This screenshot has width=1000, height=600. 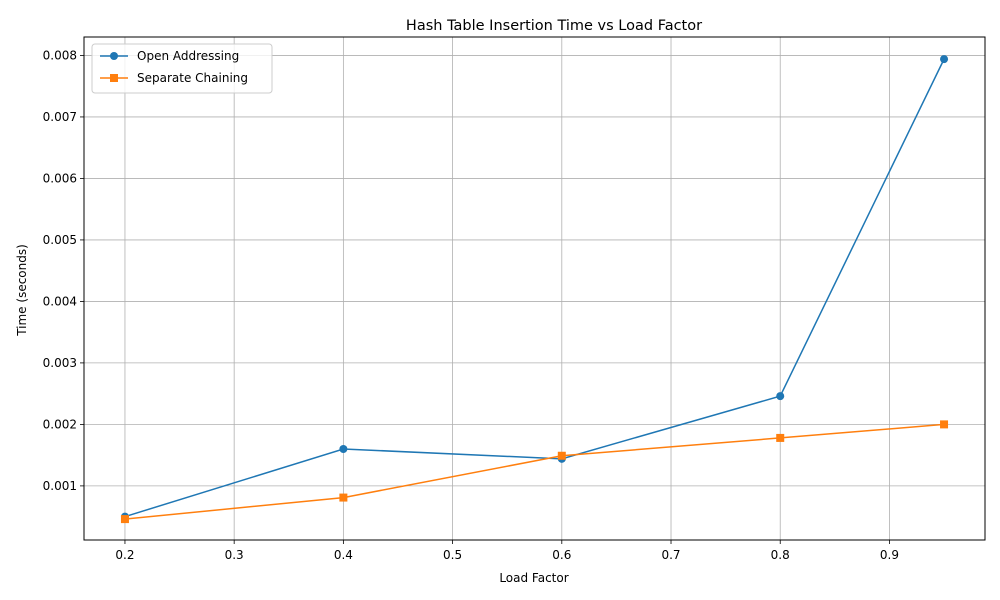 I want to click on legend-label-separate-chaining: Separate Chaining, so click(x=192, y=78).